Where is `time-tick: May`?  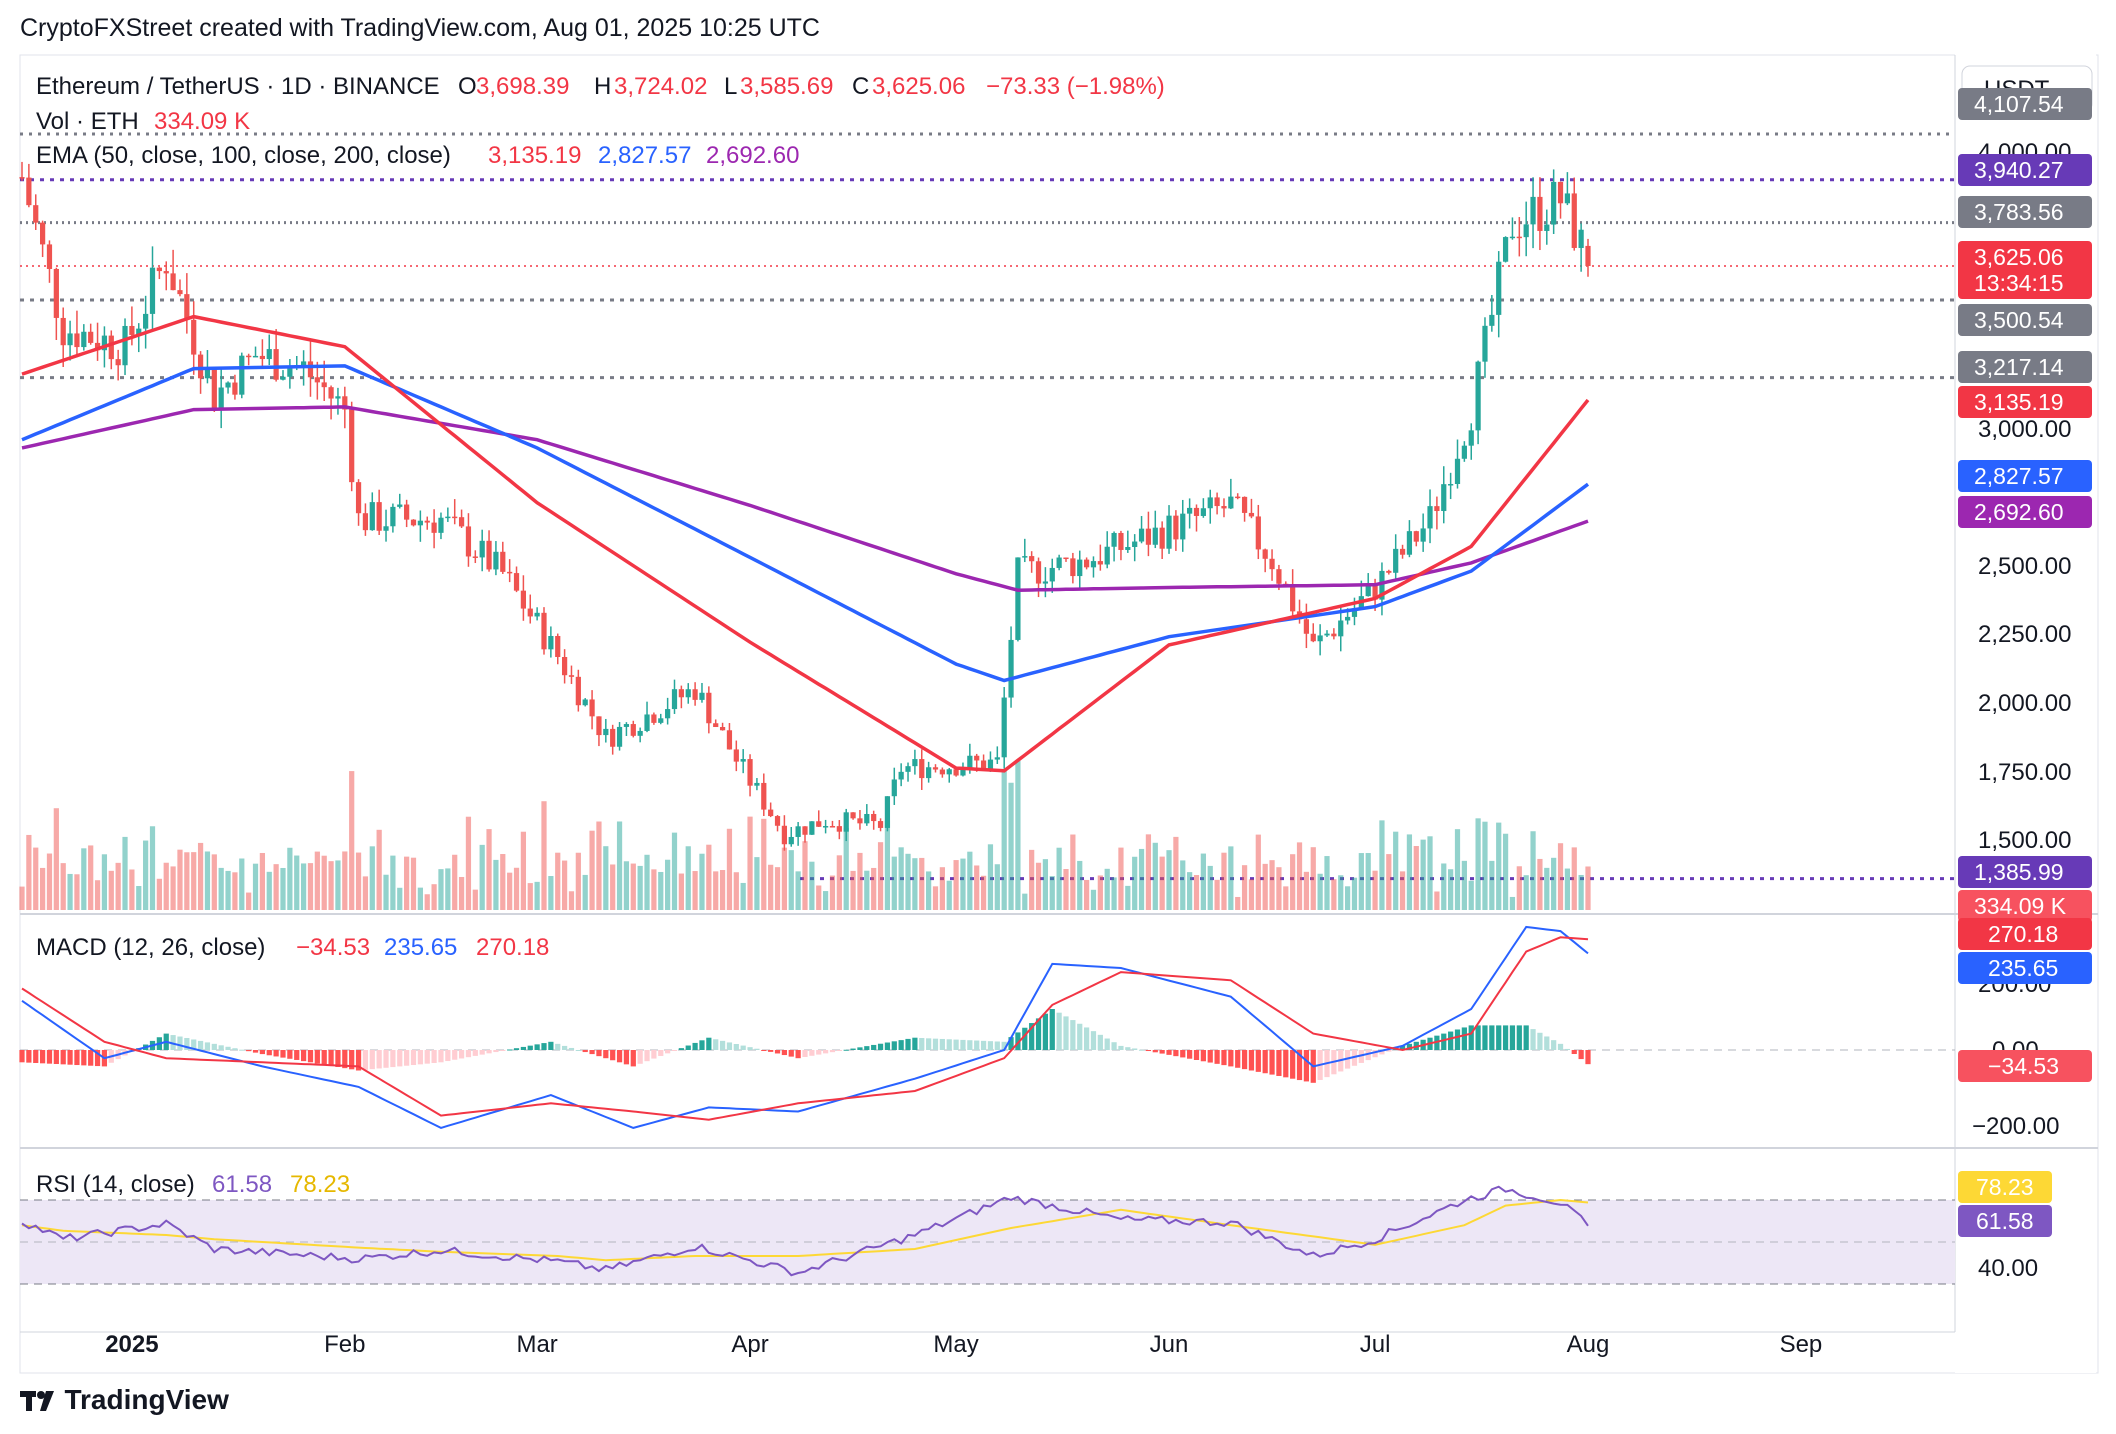
time-tick: May is located at coordinates (955, 1344).